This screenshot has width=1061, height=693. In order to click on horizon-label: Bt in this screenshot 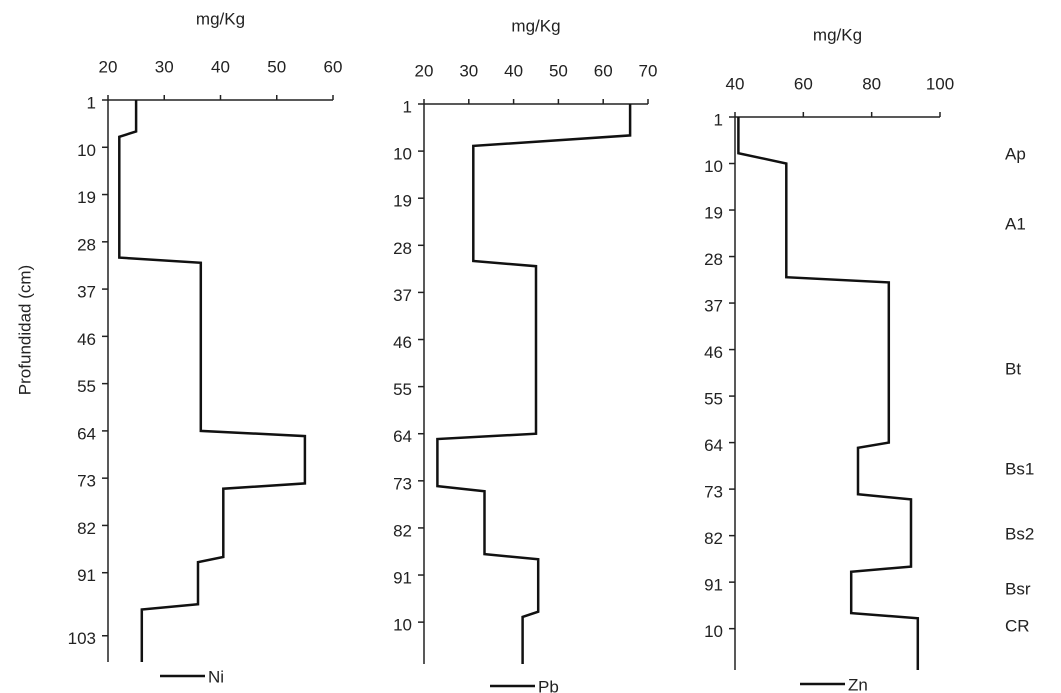, I will do `click(1013, 368)`.